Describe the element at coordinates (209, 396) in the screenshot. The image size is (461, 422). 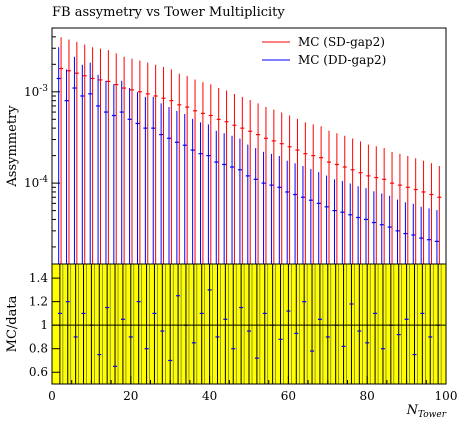
I see `x-tick-label: 40` at that location.